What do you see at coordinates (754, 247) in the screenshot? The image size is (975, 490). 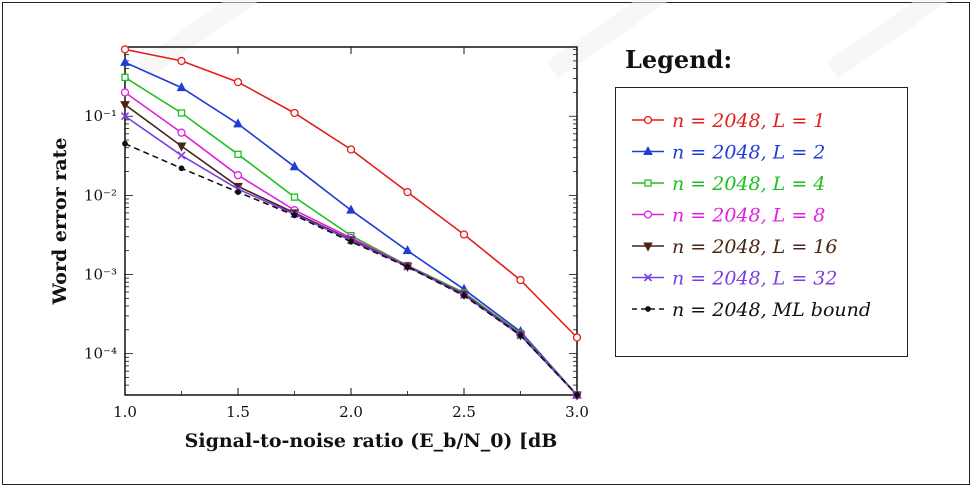 I see `legend-label: n = 2048, L = 16` at bounding box center [754, 247].